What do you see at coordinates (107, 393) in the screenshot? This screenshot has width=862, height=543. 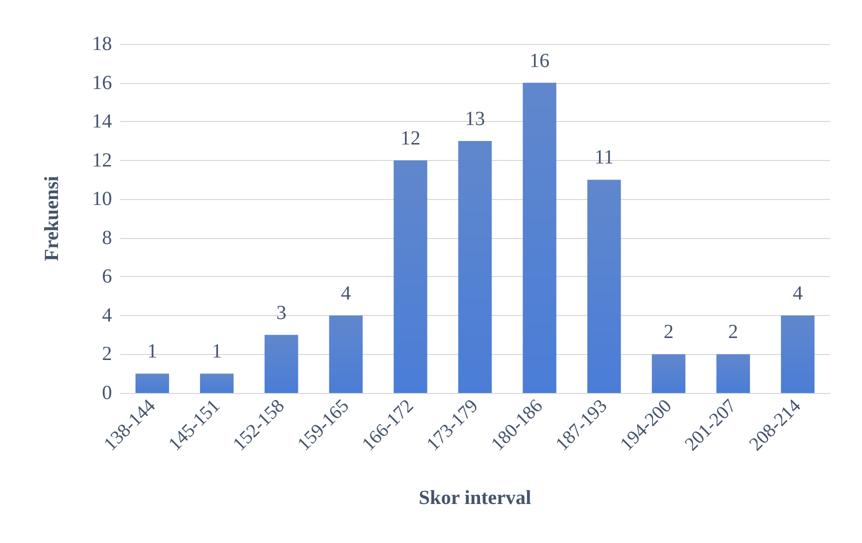 I see `y-tick-label: 0` at bounding box center [107, 393].